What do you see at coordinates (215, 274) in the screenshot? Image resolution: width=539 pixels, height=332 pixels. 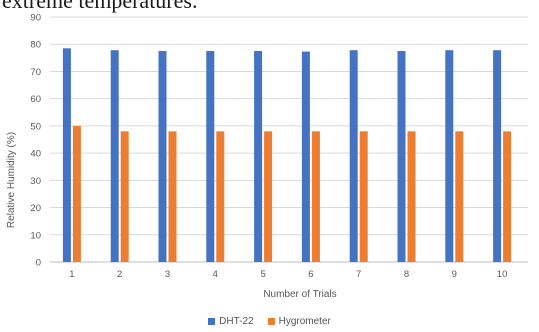 I see `x-tick-label: 4` at bounding box center [215, 274].